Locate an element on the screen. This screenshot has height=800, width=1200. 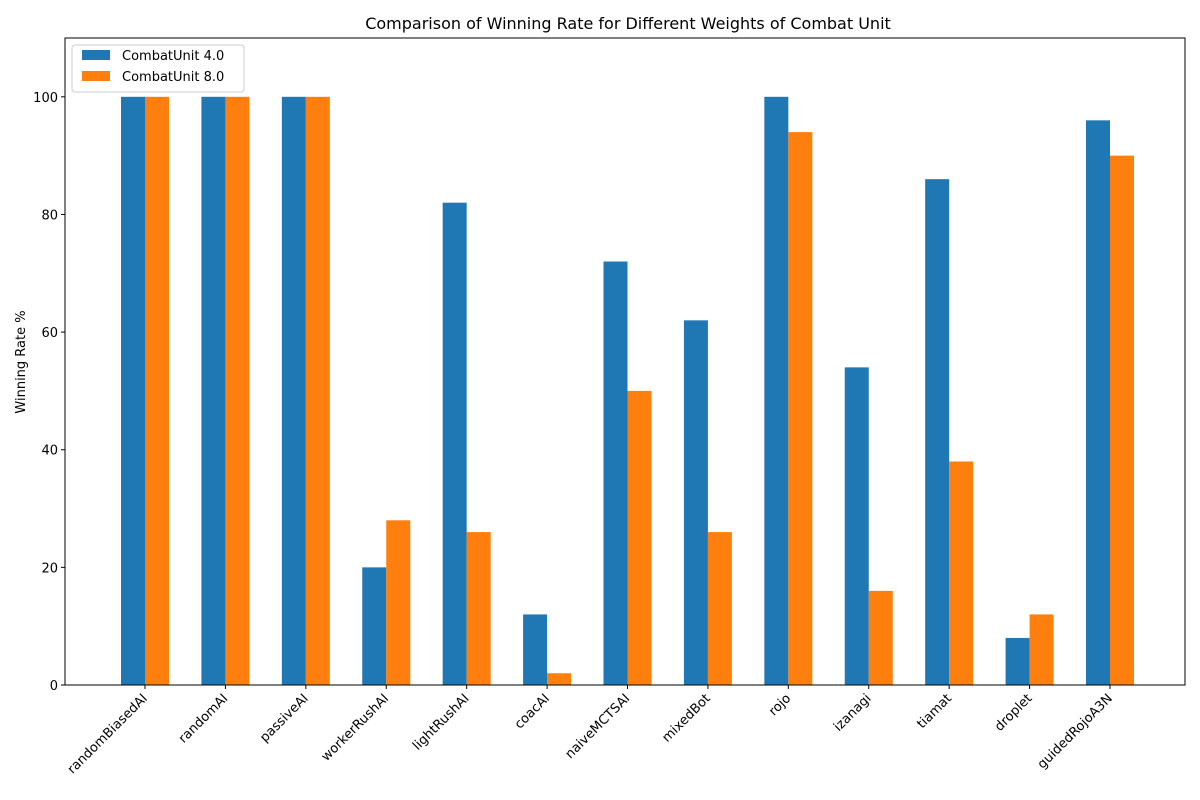
bar-cu4-naiveMCTSAI is located at coordinates (615, 473).